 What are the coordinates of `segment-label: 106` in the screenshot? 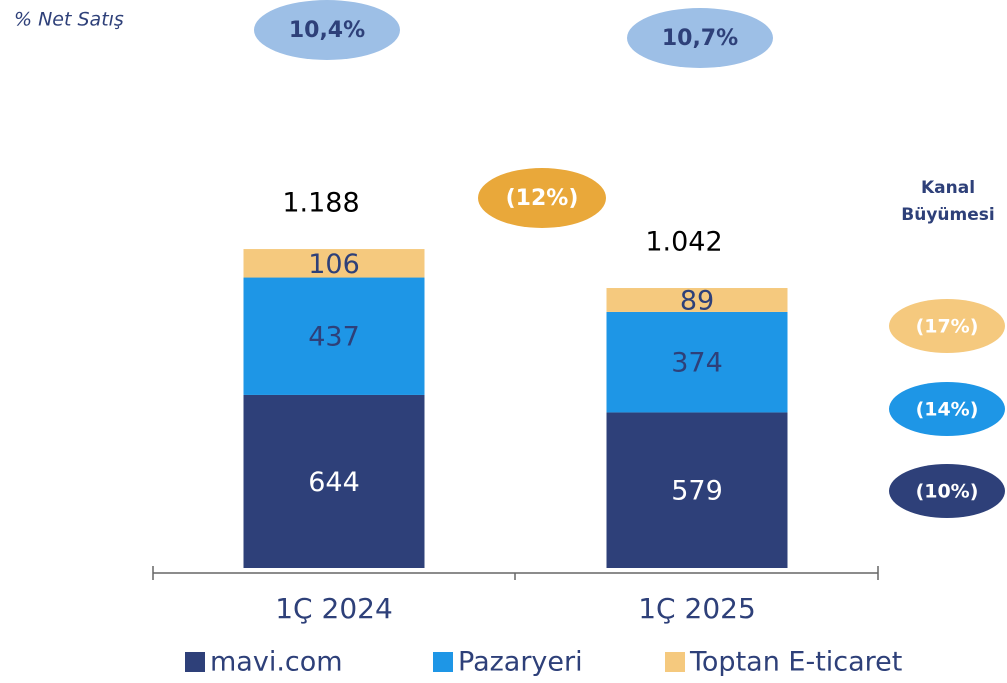 It's located at (334, 264).